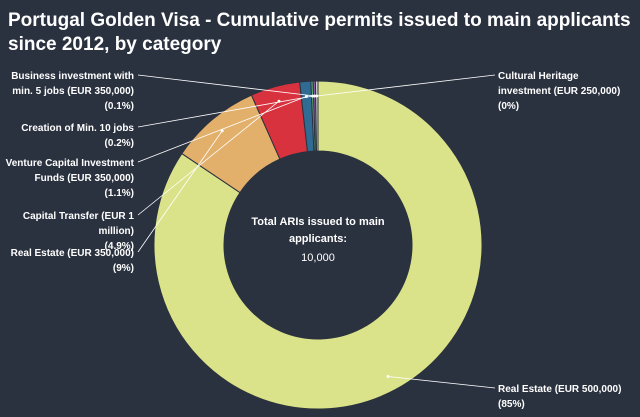 The width and height of the screenshot is (640, 417). I want to click on center-value: 10,000, so click(318, 258).